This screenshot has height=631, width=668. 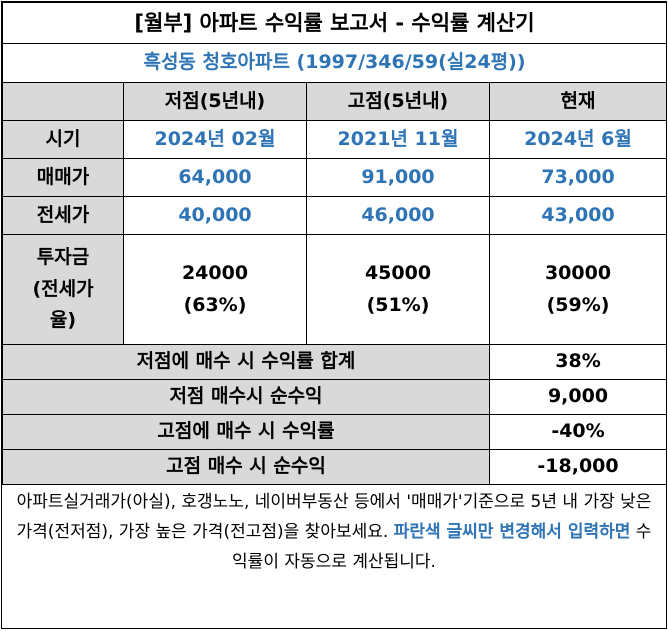 What do you see at coordinates (215, 272) in the screenshot?
I see `investment-amount: 24000` at bounding box center [215, 272].